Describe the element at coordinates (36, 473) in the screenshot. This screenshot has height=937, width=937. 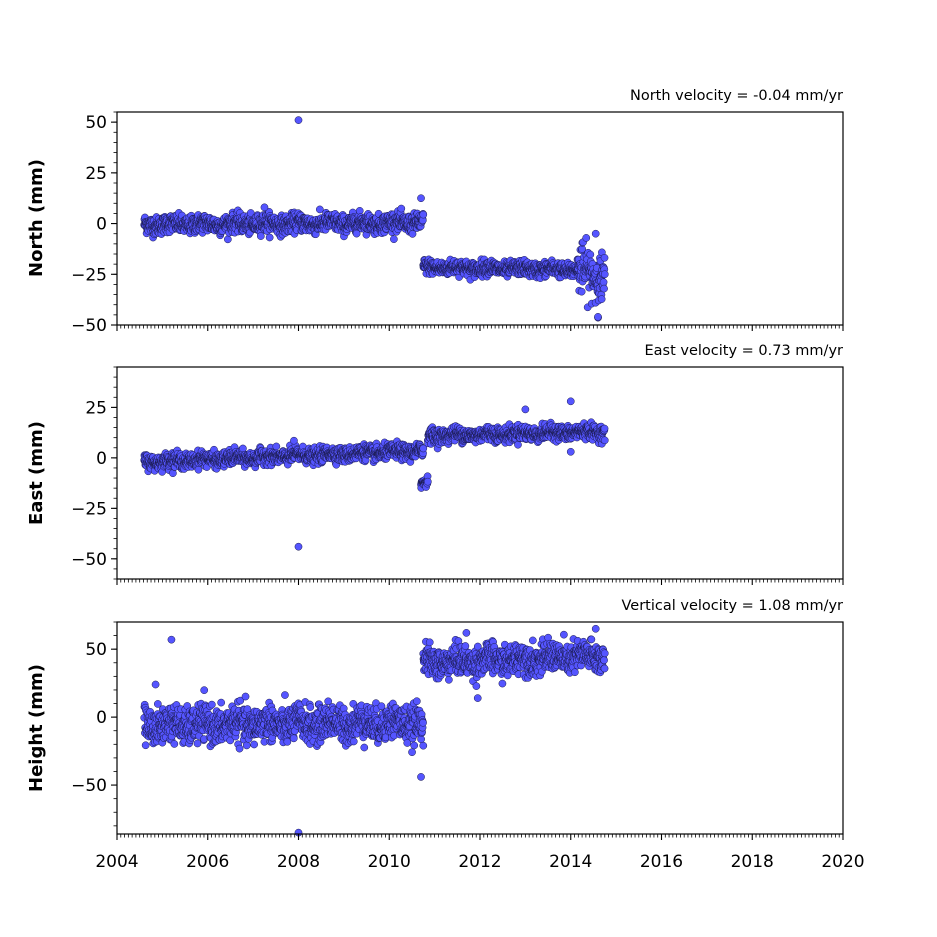
I see `ylabel-east: East (mm)` at that location.